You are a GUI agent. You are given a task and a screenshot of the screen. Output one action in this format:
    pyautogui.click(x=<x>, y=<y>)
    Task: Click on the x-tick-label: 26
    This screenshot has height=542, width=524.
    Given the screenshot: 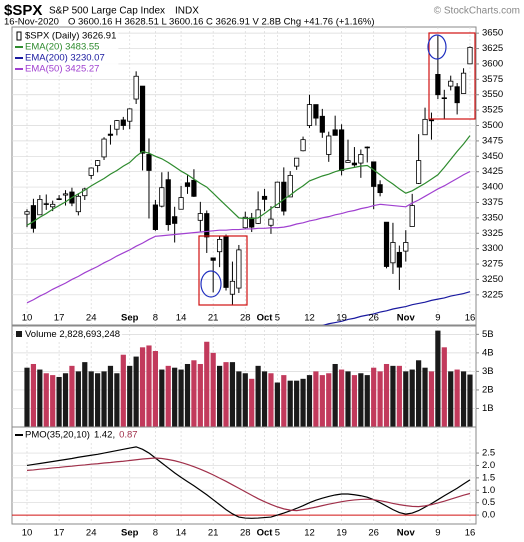 What is the action you would take?
    pyautogui.click(x=373, y=318)
    